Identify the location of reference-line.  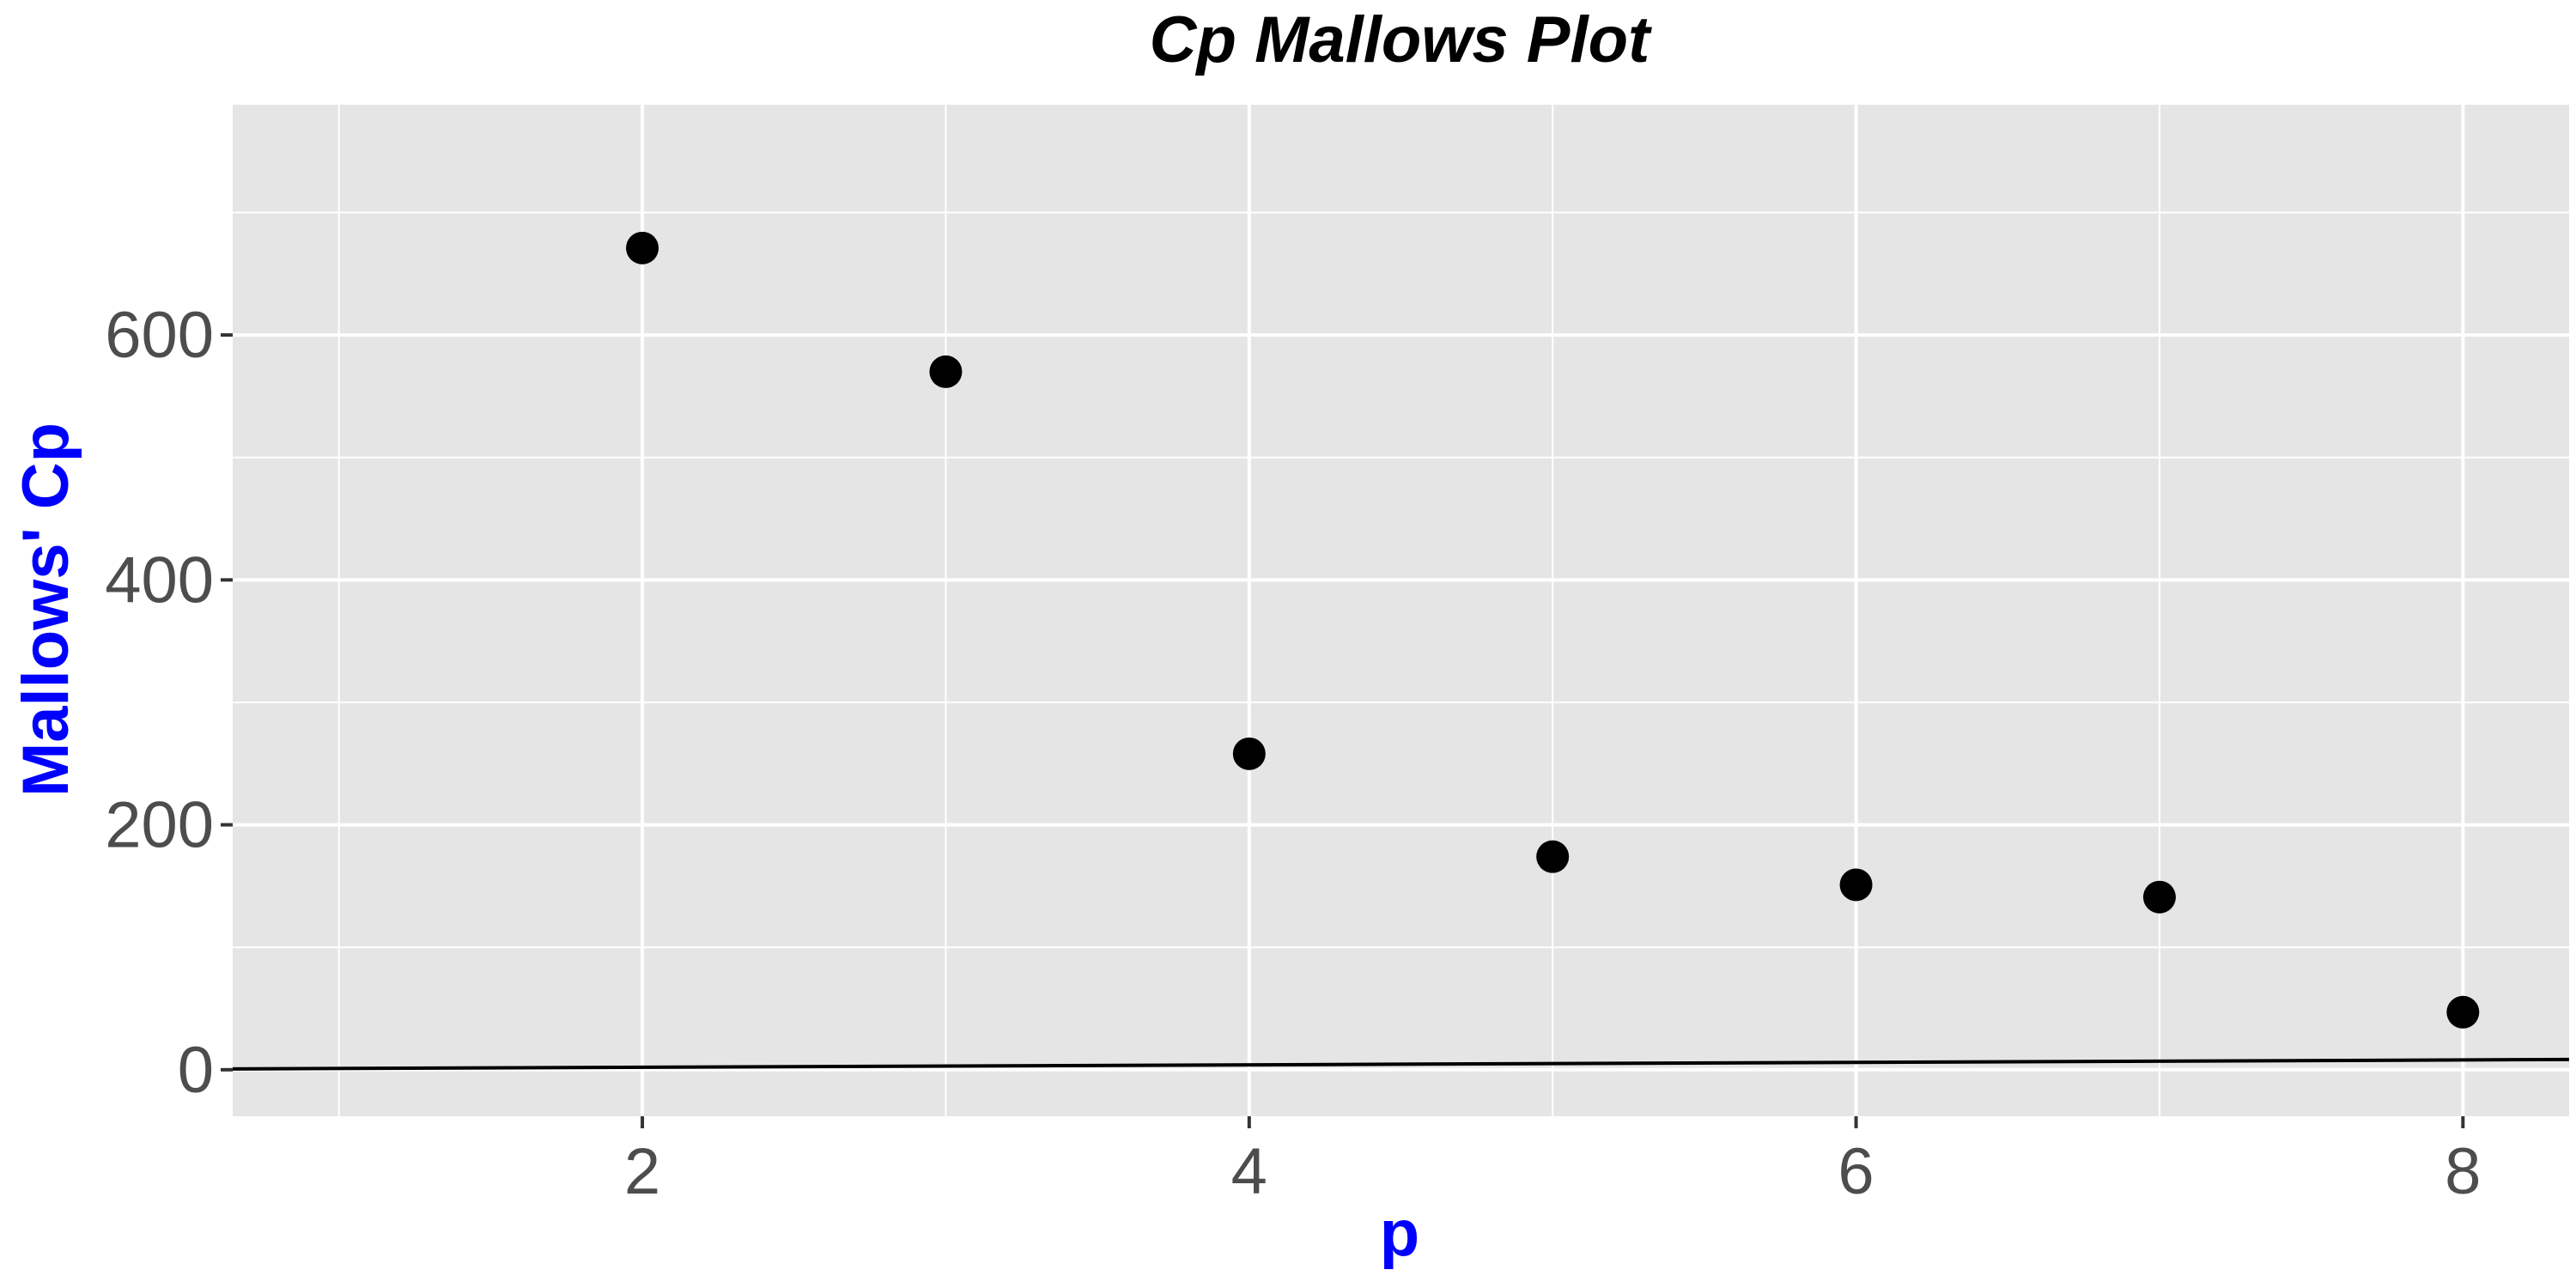
(1401, 1064).